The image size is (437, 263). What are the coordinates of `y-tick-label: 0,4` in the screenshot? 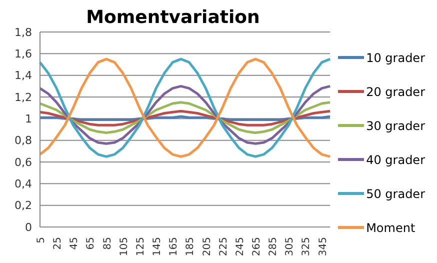 It's located at (23, 184).